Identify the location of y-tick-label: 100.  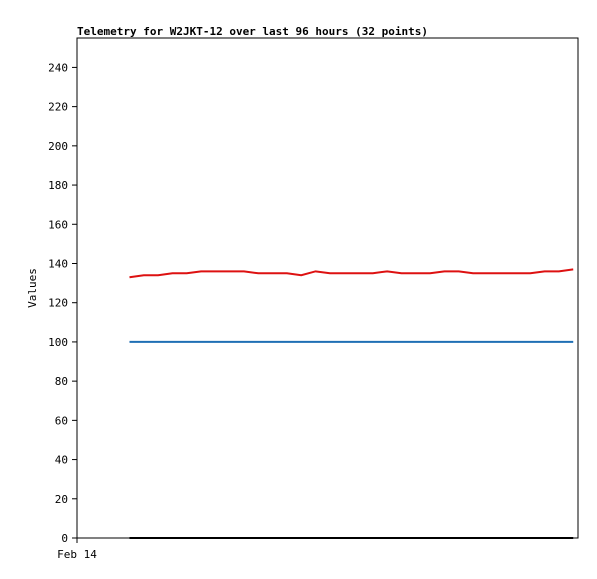
(58, 342).